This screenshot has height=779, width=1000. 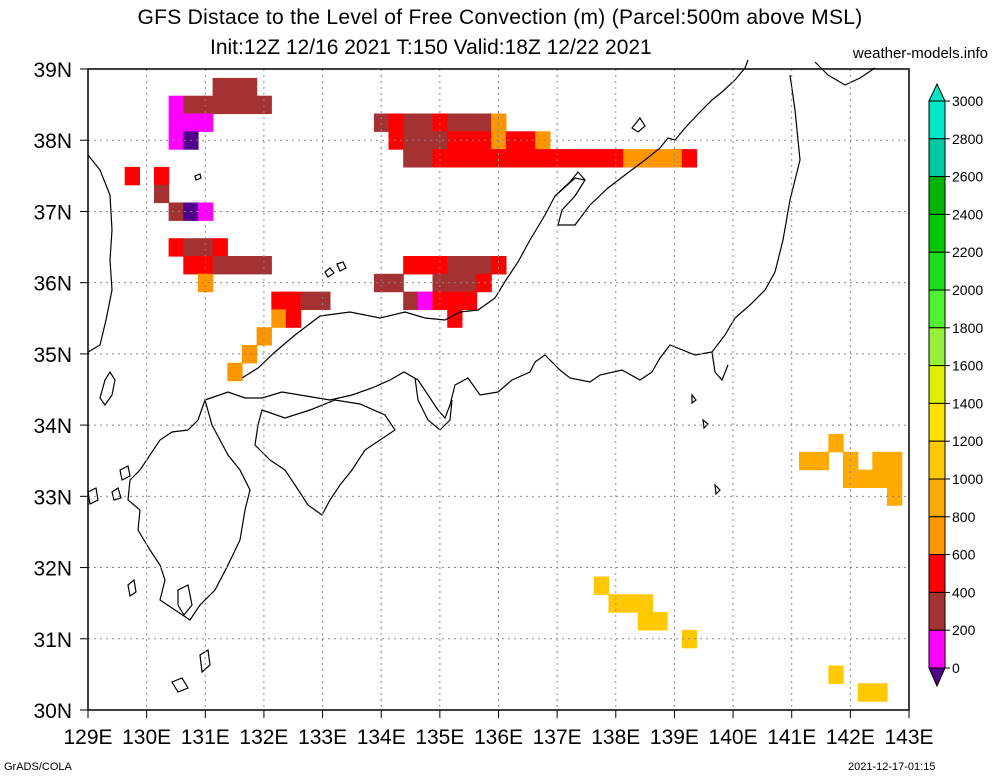 I want to click on shikoku-coast, so click(x=325, y=457).